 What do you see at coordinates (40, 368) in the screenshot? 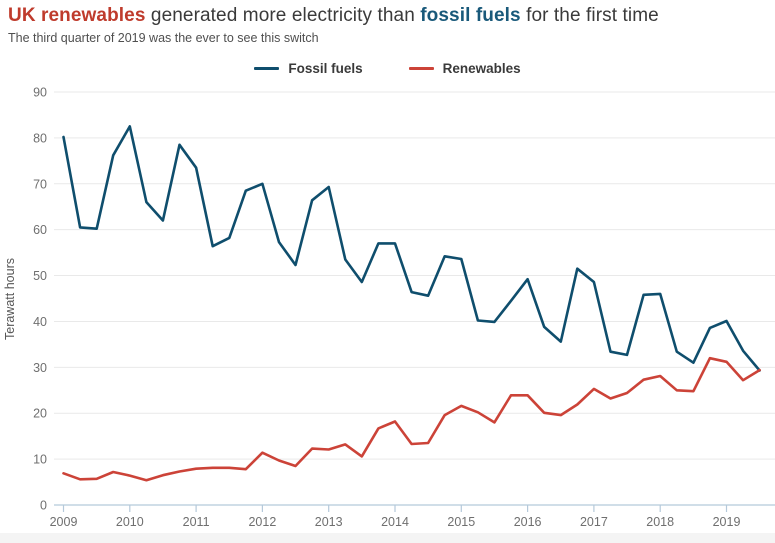
I see `y-tick-label-30: 30` at bounding box center [40, 368].